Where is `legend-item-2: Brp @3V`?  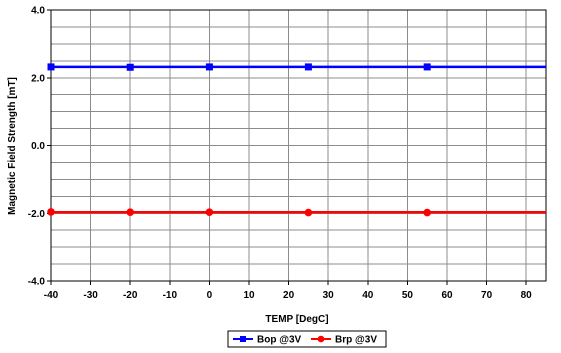 legend-item-2: Brp @3V is located at coordinates (344, 340).